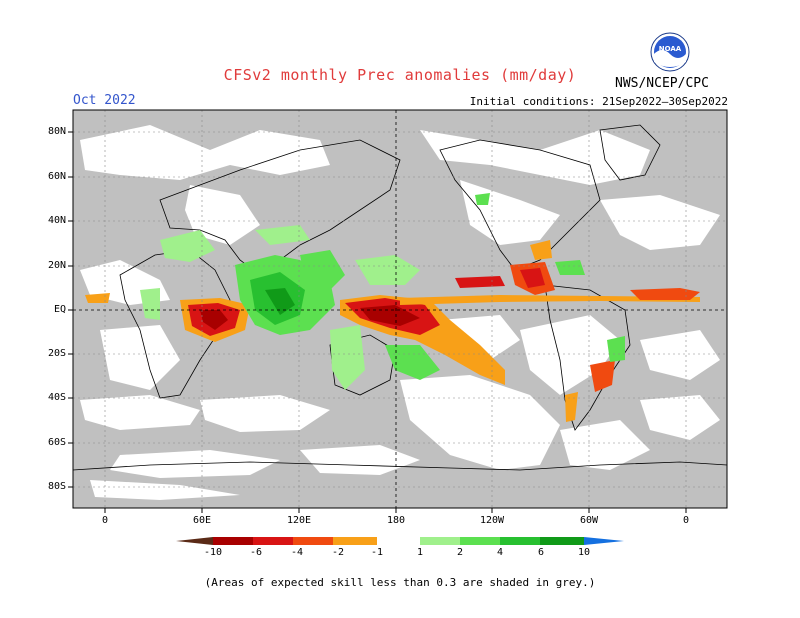 The image size is (800, 618). What do you see at coordinates (256, 552) in the screenshot?
I see `colorbar-label-m6: -6` at bounding box center [256, 552].